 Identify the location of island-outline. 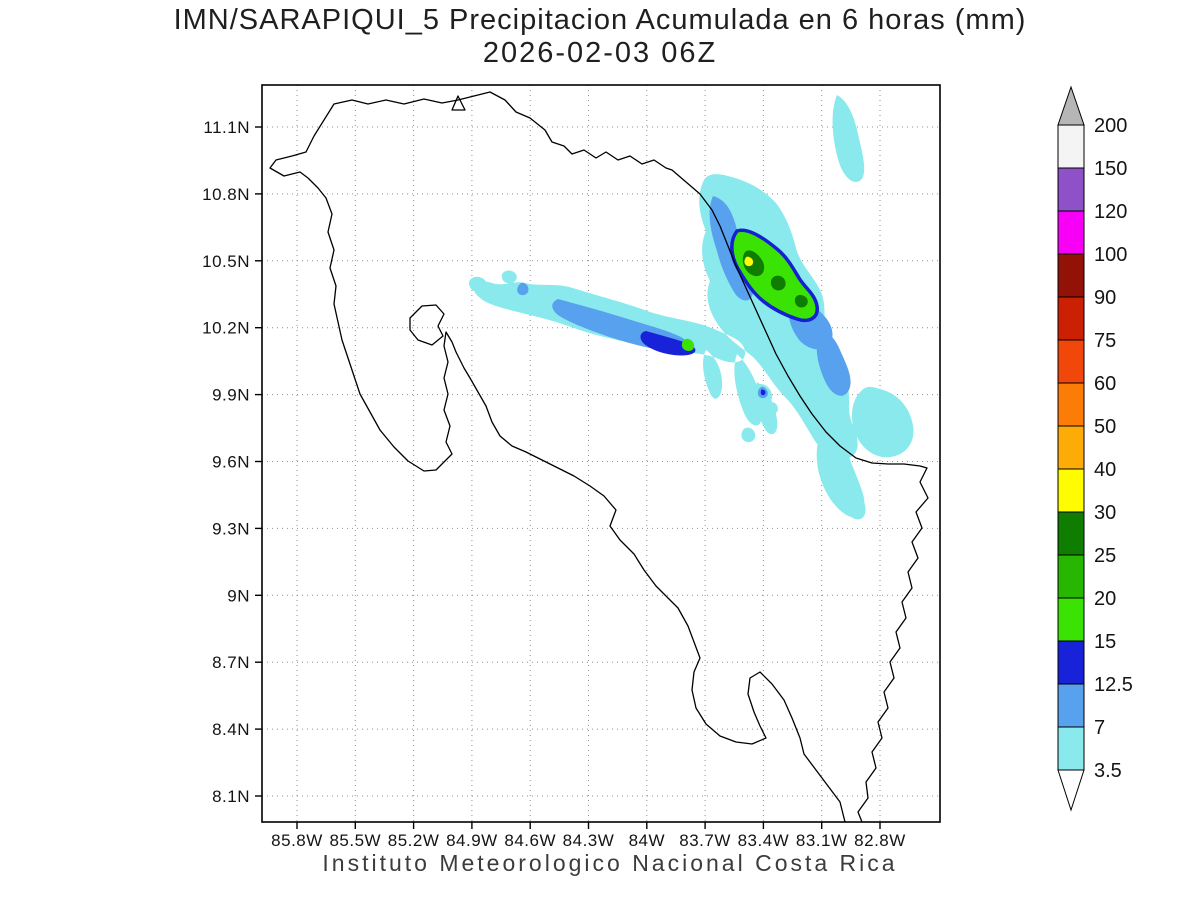
(427, 325).